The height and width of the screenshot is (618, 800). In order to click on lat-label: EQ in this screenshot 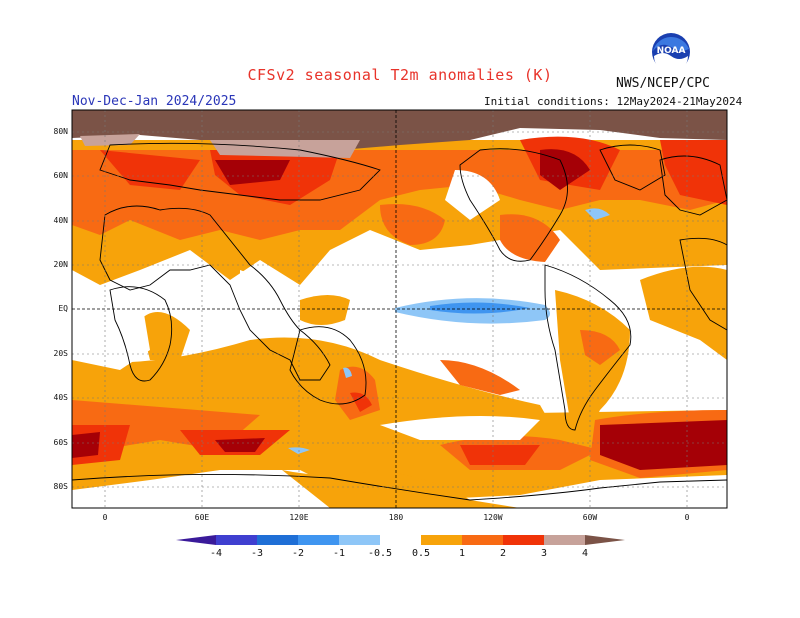, I will do `click(63, 308)`.